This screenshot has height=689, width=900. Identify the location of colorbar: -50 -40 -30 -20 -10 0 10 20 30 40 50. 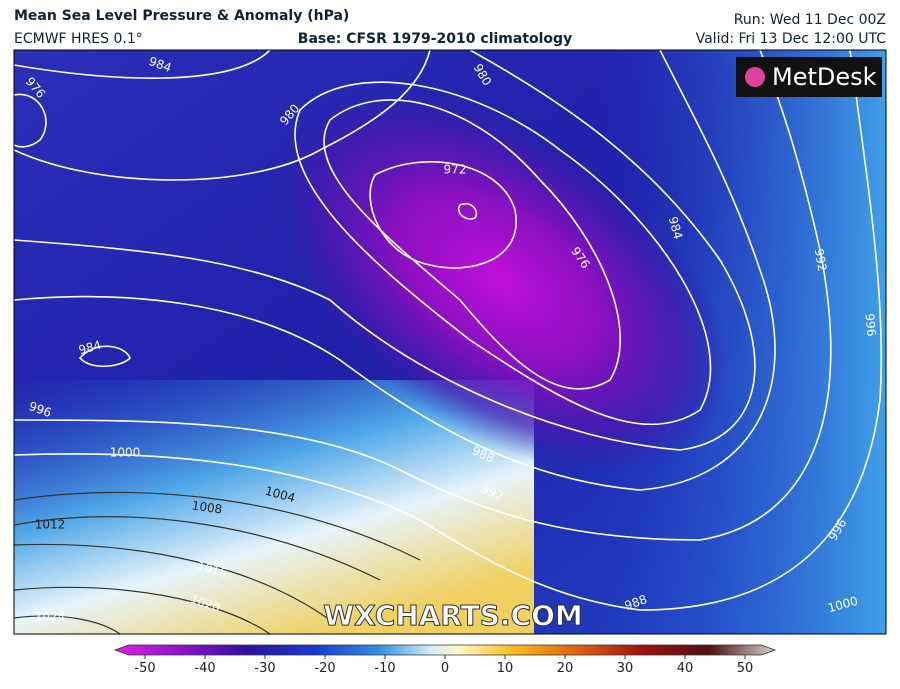
(445, 660).